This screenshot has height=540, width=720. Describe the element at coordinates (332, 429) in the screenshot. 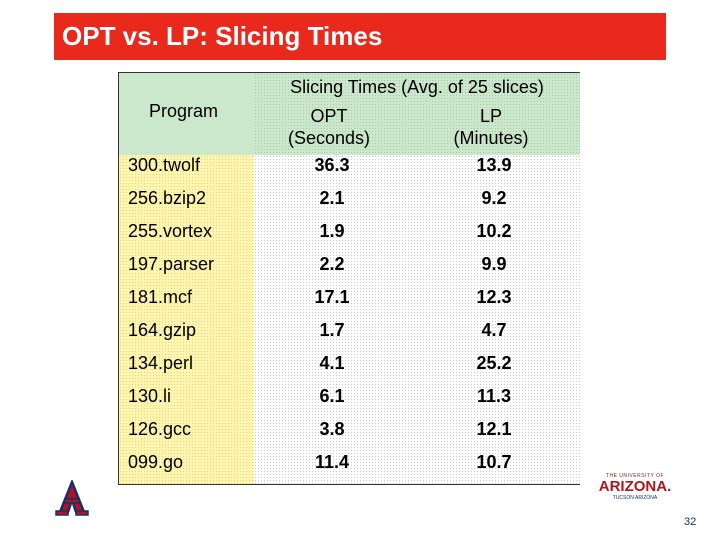

I see `opt-value: 3.8` at that location.